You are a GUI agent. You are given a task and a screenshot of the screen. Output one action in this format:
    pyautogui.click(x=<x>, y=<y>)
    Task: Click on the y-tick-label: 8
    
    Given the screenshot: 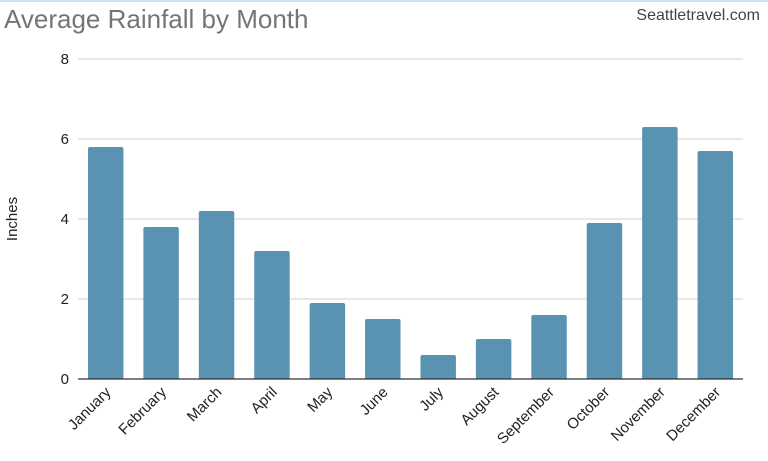 What is the action you would take?
    pyautogui.click(x=65, y=59)
    